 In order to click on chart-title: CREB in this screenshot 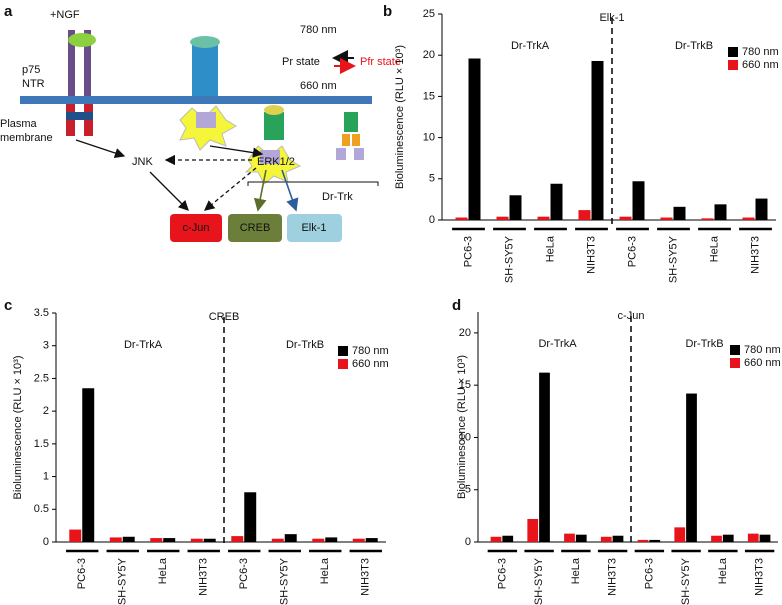, I will do `click(224, 317)`.